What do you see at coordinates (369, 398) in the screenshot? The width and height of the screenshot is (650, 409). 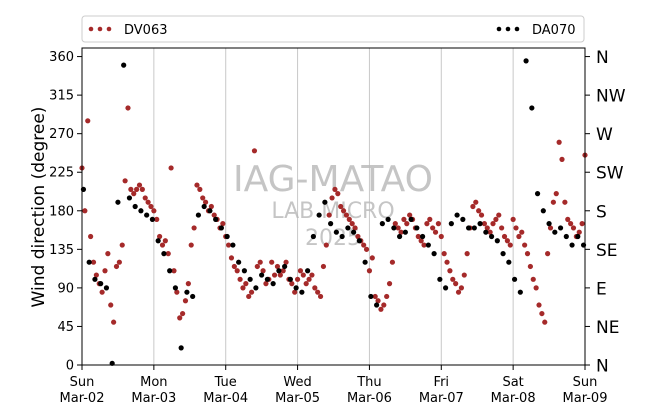 I see `x-tick-label-date-4: Mar-06` at bounding box center [369, 398].